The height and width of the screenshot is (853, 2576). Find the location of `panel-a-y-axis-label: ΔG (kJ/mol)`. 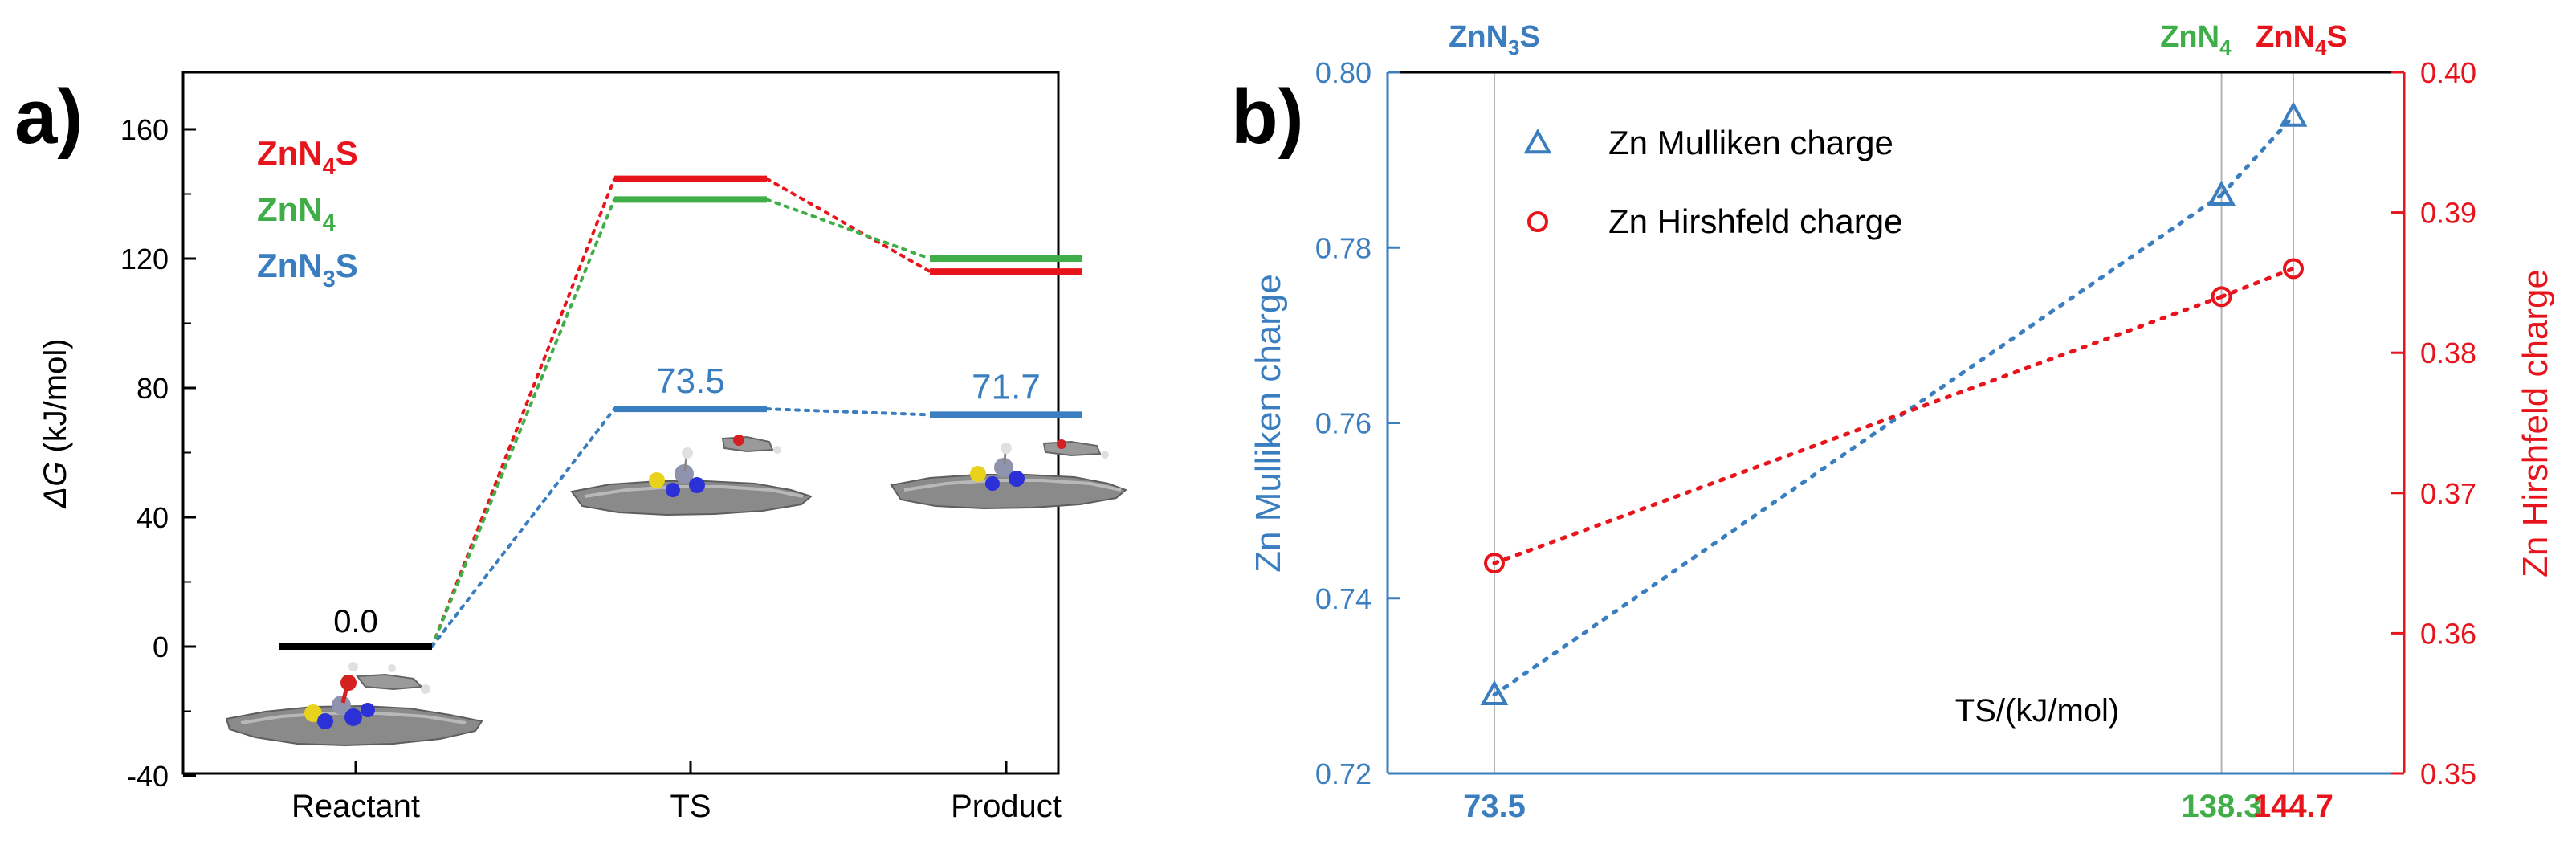

panel-a-y-axis-label: ΔG (kJ/mol) is located at coordinates (55, 423).